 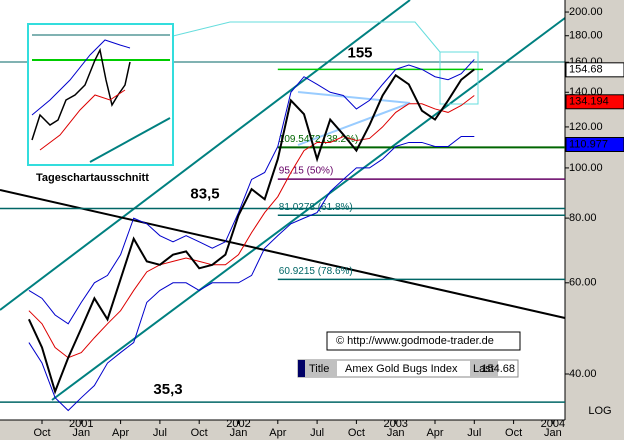 What do you see at coordinates (498, 369) in the screenshot?
I see `info-last: 154.68` at bounding box center [498, 369].